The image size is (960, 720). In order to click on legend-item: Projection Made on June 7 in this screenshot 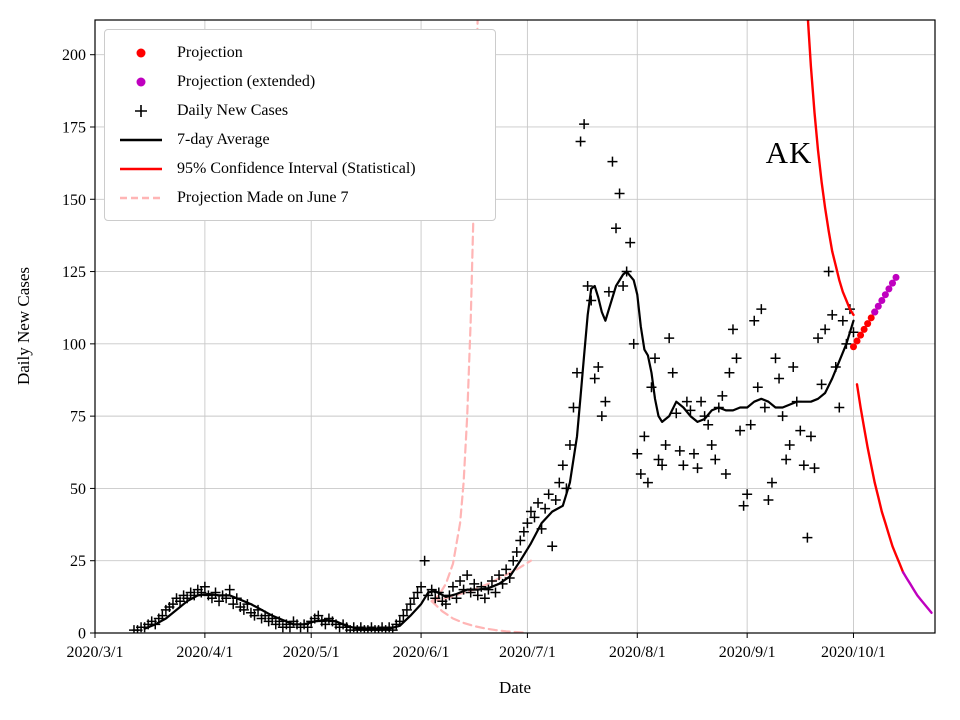, I will do `click(305, 197)`.